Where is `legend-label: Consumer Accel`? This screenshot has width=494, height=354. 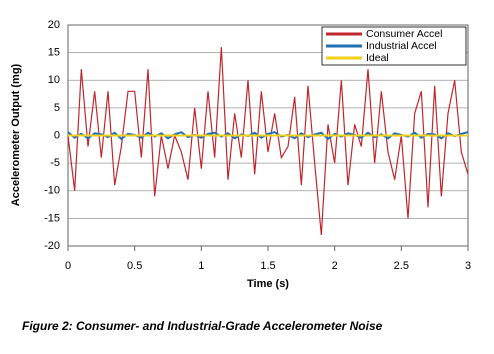
legend-label: Consumer Accel is located at coordinates (404, 34).